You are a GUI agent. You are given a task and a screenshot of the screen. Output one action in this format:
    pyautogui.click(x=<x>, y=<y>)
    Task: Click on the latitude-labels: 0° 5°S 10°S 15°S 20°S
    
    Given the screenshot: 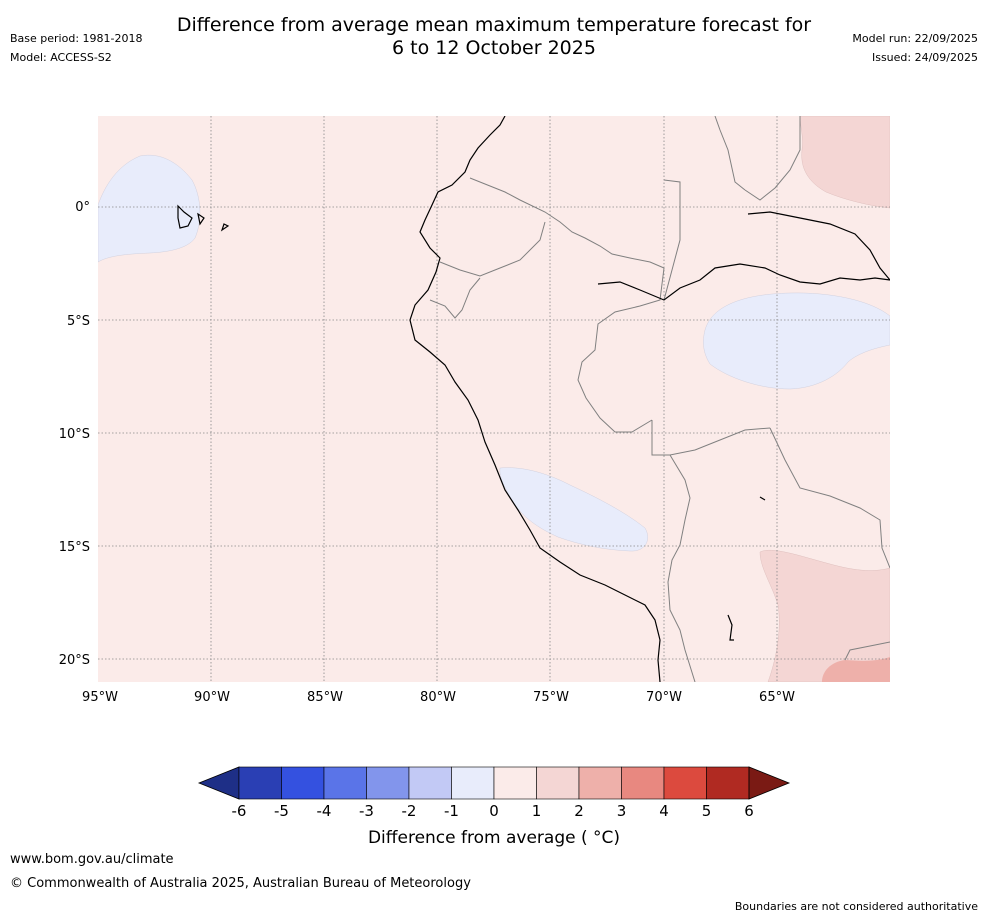 What is the action you would take?
    pyautogui.click(x=74, y=434)
    